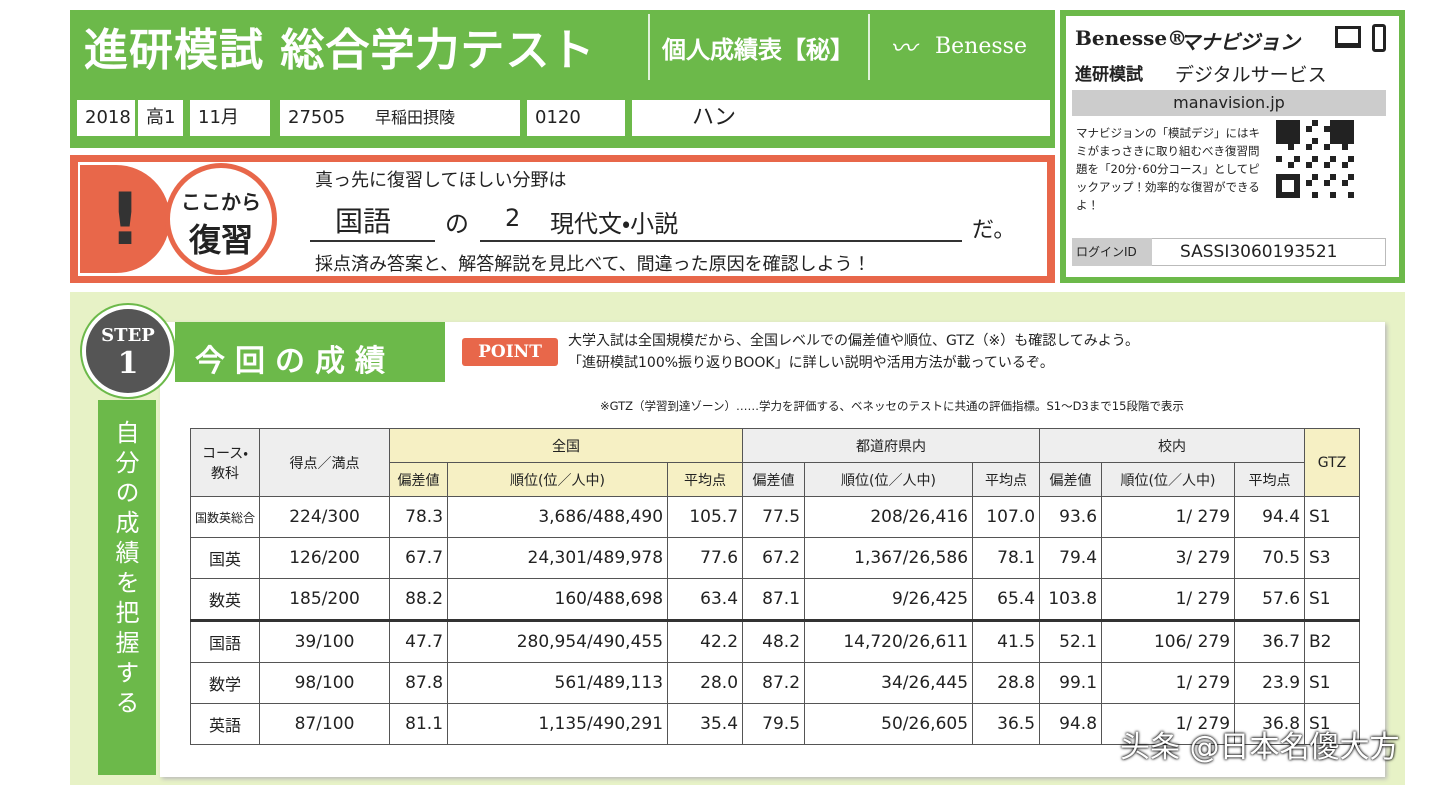 This screenshot has width=1440, height=785. What do you see at coordinates (128, 363) in the screenshot?
I see `step-number: 1` at bounding box center [128, 363].